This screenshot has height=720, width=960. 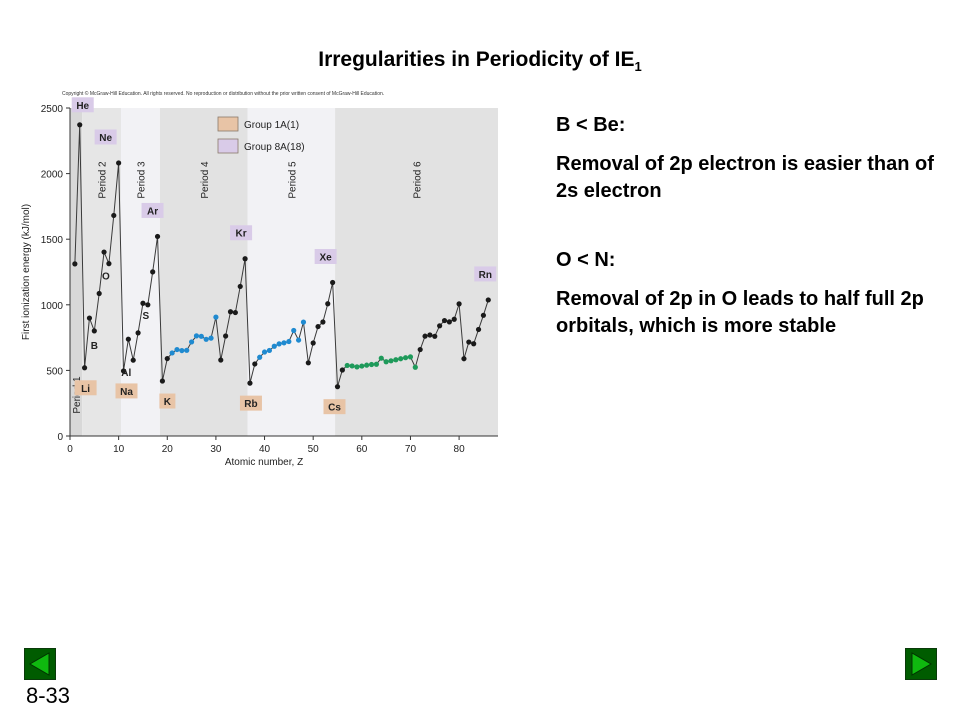 I want to click on data-point-z80, so click(x=459, y=304).